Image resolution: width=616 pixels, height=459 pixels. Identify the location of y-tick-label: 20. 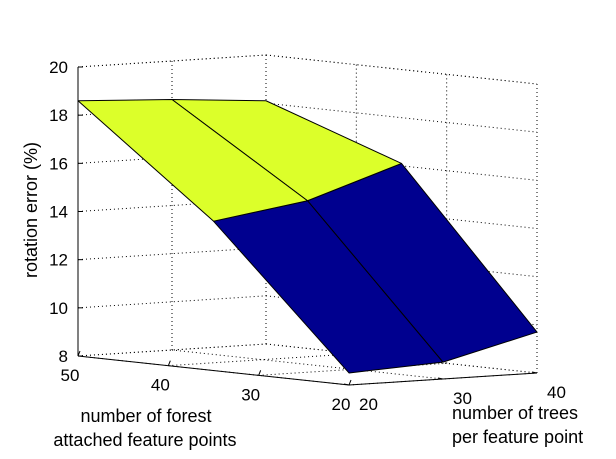
(368, 404).